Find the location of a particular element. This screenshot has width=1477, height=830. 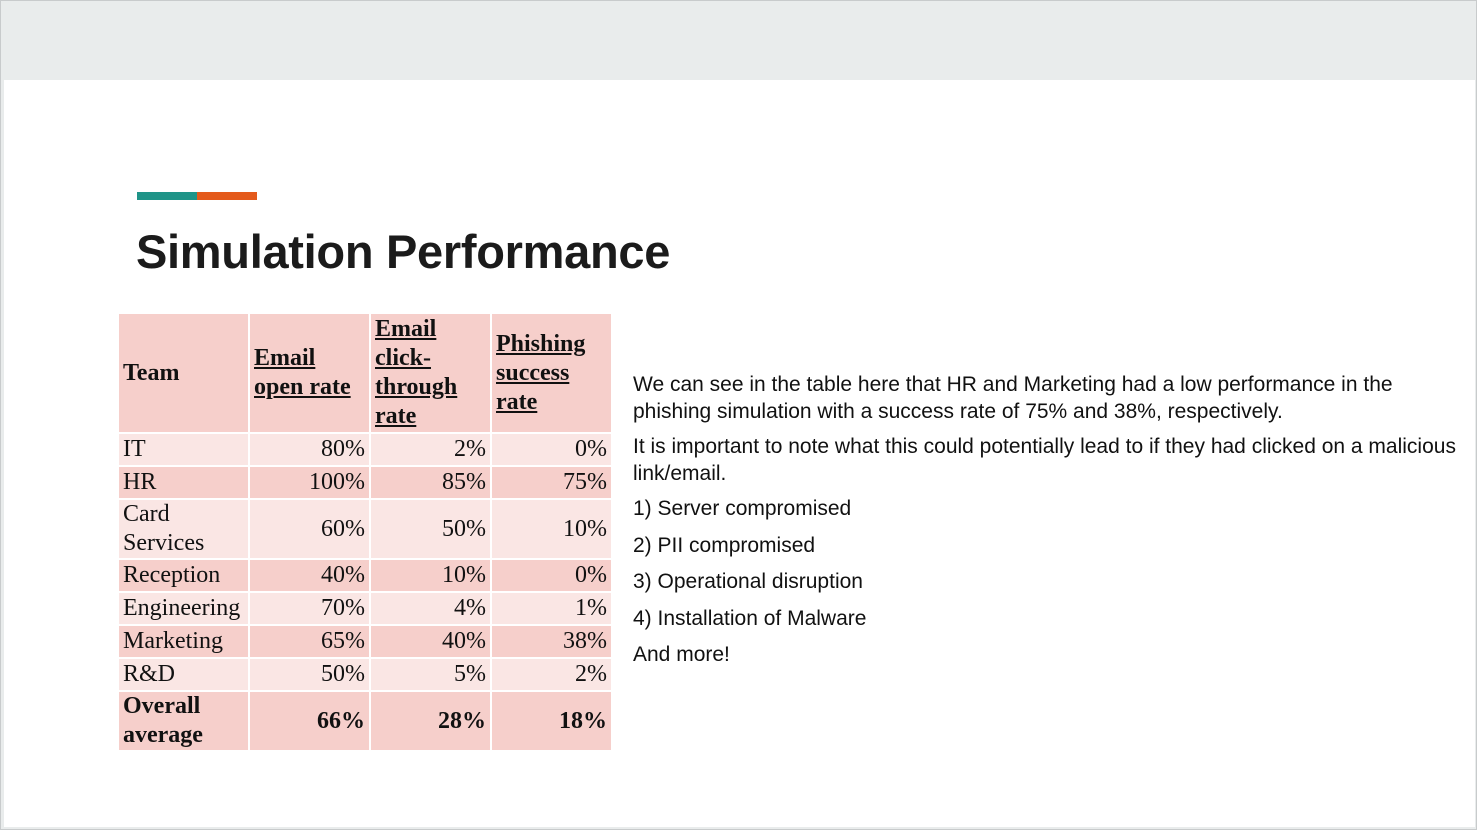

team-cell: HR is located at coordinates (183, 482).